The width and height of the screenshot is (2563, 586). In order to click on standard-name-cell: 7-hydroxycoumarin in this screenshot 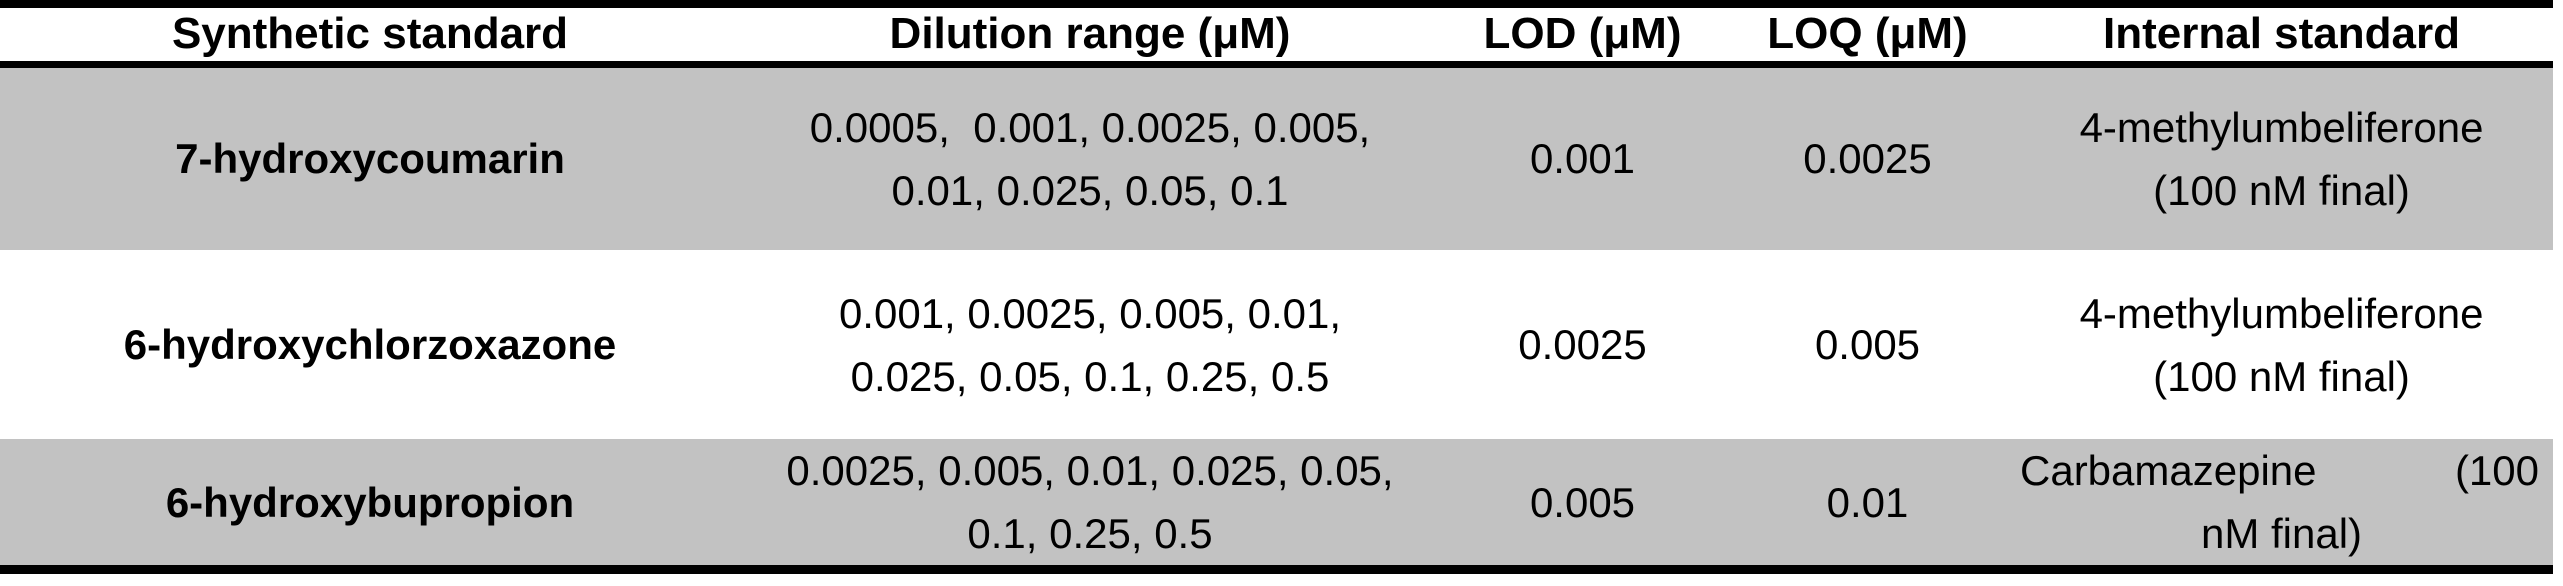, I will do `click(370, 159)`.